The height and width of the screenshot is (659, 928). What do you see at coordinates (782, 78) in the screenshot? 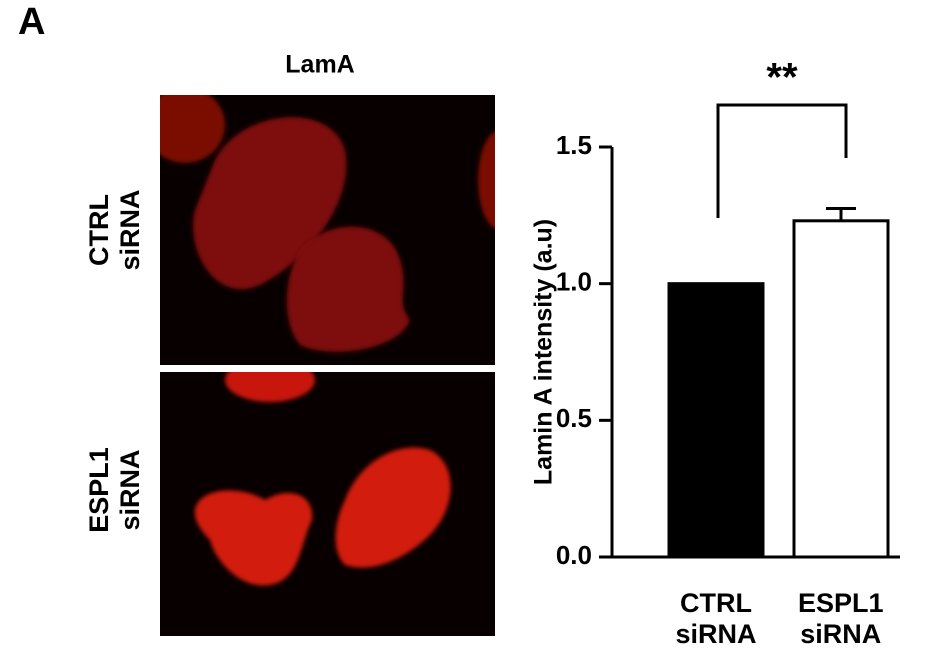
I see `significance: **` at bounding box center [782, 78].